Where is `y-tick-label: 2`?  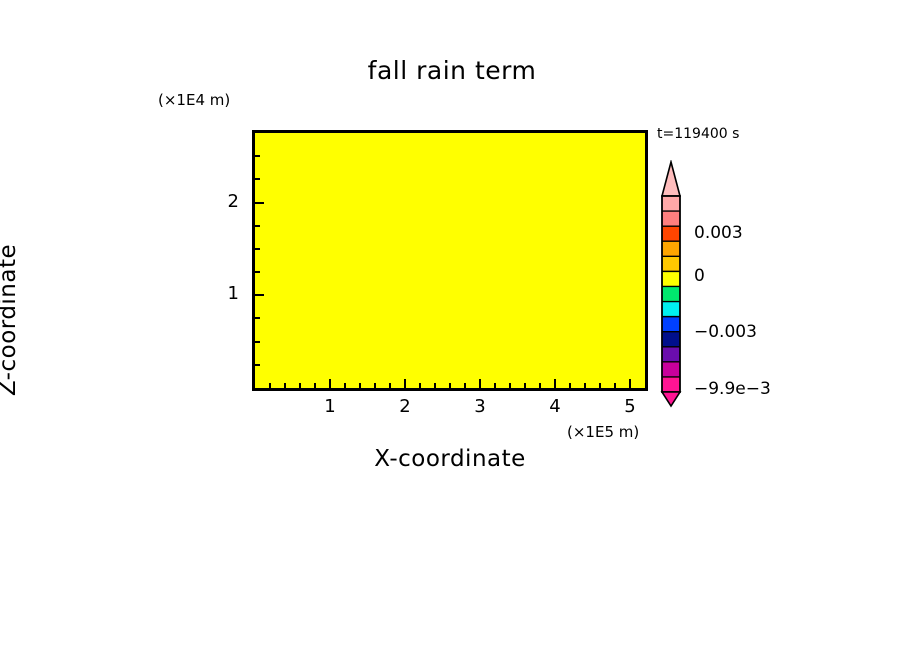 y-tick-label: 2 is located at coordinates (233, 201).